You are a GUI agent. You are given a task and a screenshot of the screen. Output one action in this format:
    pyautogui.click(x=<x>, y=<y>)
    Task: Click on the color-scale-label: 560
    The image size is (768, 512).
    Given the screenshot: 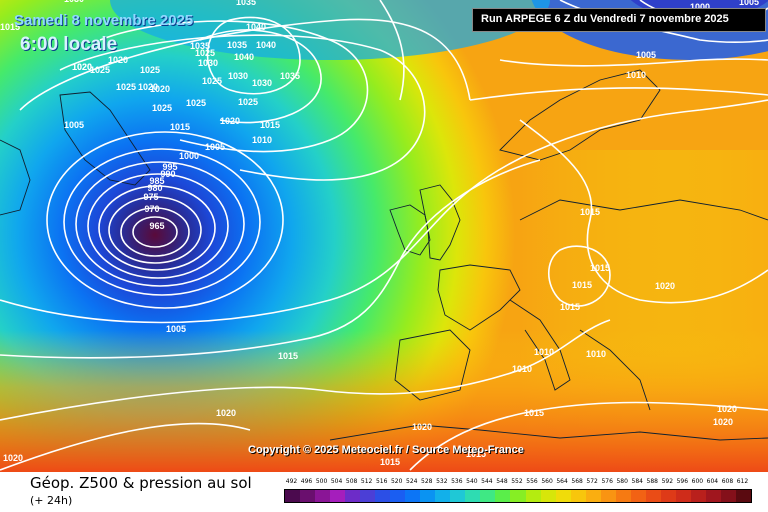 What is the action you would take?
    pyautogui.click(x=547, y=481)
    